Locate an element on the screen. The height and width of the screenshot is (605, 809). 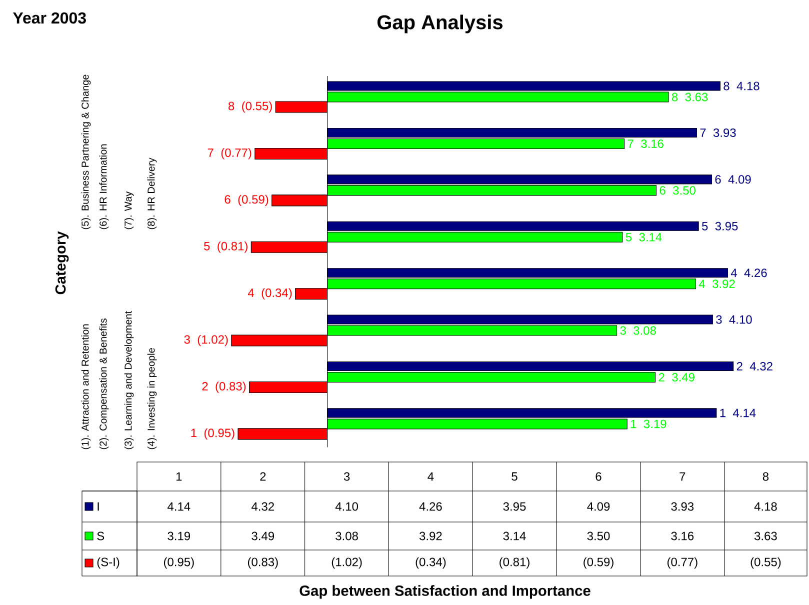
data-label: (1.02) is located at coordinates (213, 340).